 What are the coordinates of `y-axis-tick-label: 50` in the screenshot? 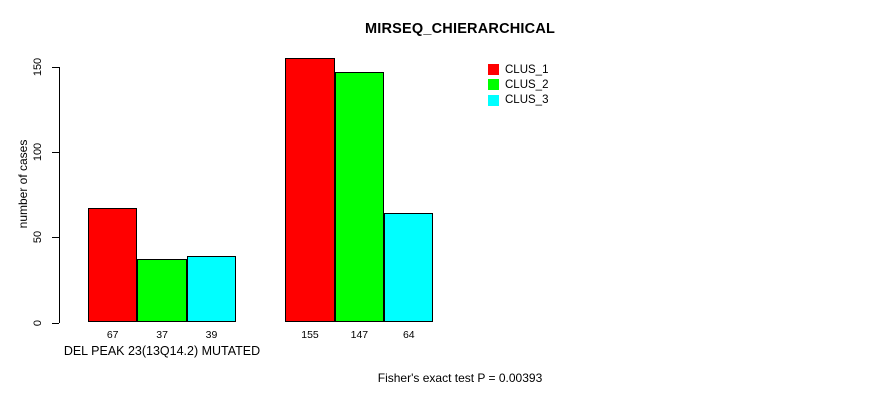 It's located at (38, 237).